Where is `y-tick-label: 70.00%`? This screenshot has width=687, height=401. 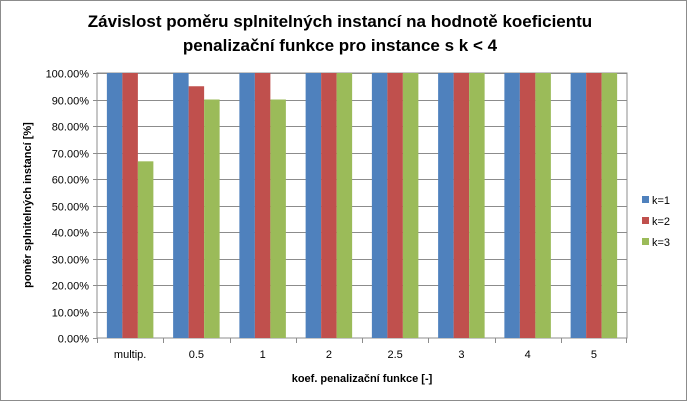 y-tick-label: 70.00% is located at coordinates (71, 155).